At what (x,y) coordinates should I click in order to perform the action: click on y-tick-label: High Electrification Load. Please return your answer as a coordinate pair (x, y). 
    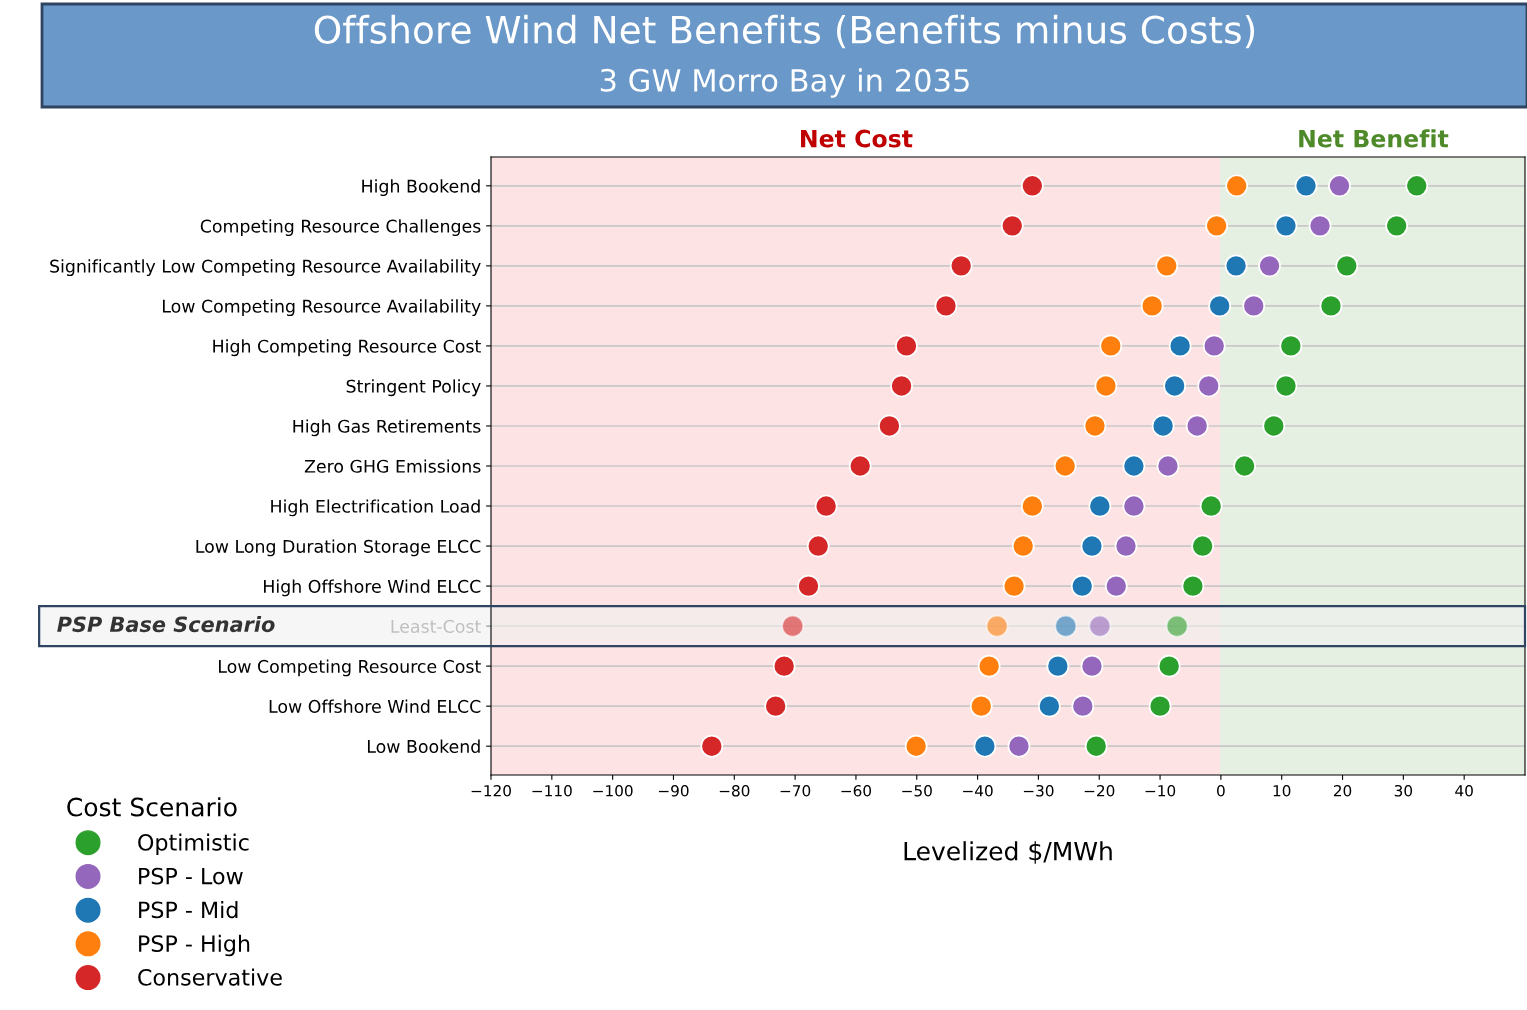
    Looking at the image, I should click on (375, 508).